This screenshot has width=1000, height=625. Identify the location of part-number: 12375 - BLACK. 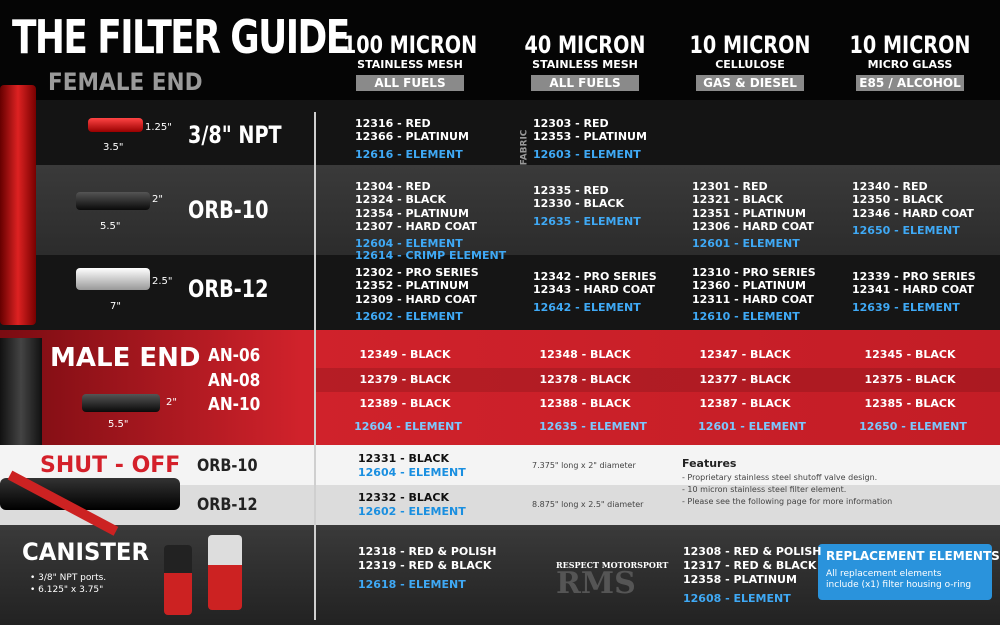
(910, 379).